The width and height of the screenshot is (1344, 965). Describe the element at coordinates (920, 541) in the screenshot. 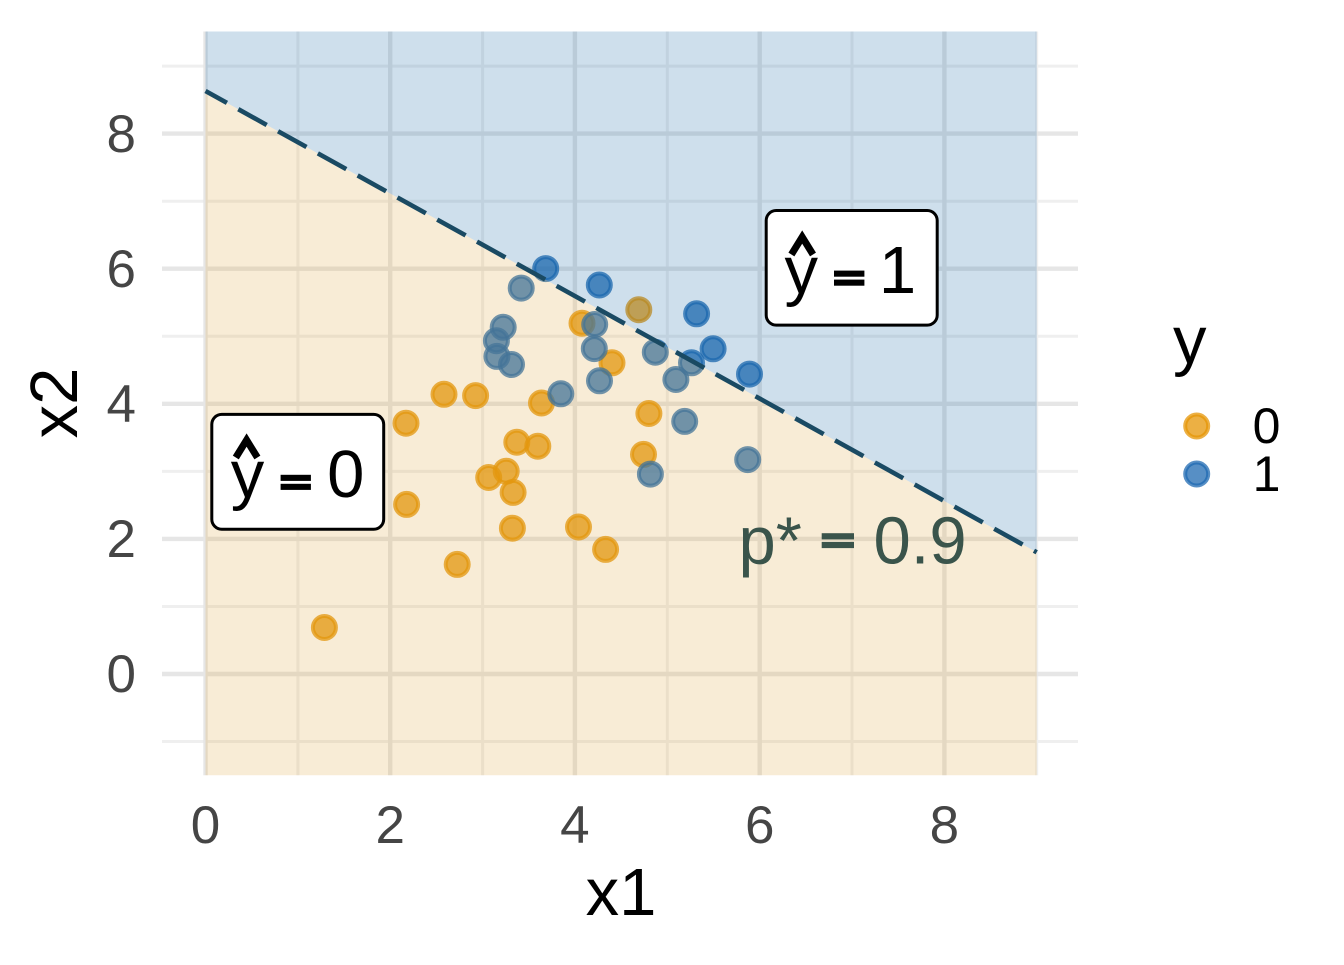

I see `svg-text: 0.9` at that location.